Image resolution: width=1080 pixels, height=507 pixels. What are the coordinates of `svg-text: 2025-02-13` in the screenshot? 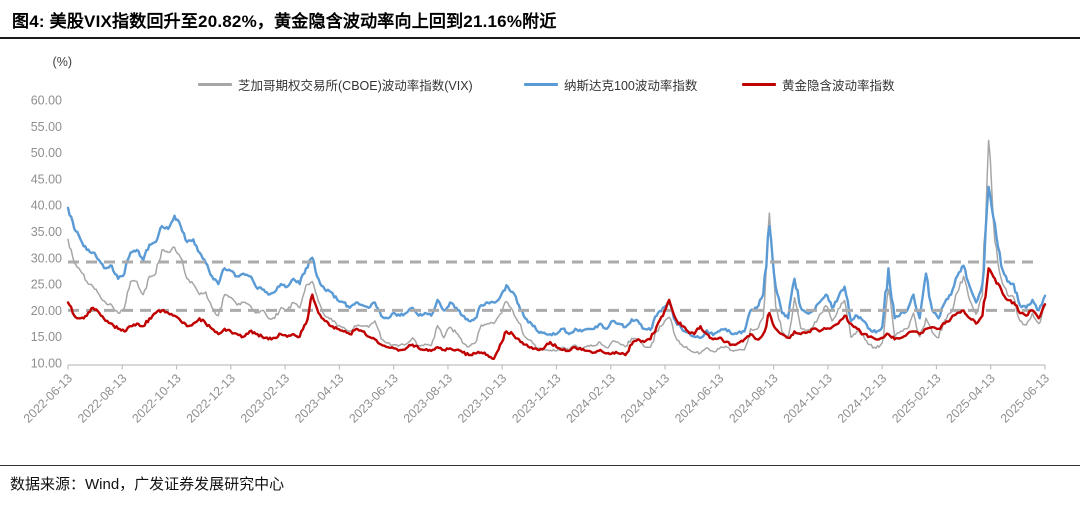 It's located at (916, 398).